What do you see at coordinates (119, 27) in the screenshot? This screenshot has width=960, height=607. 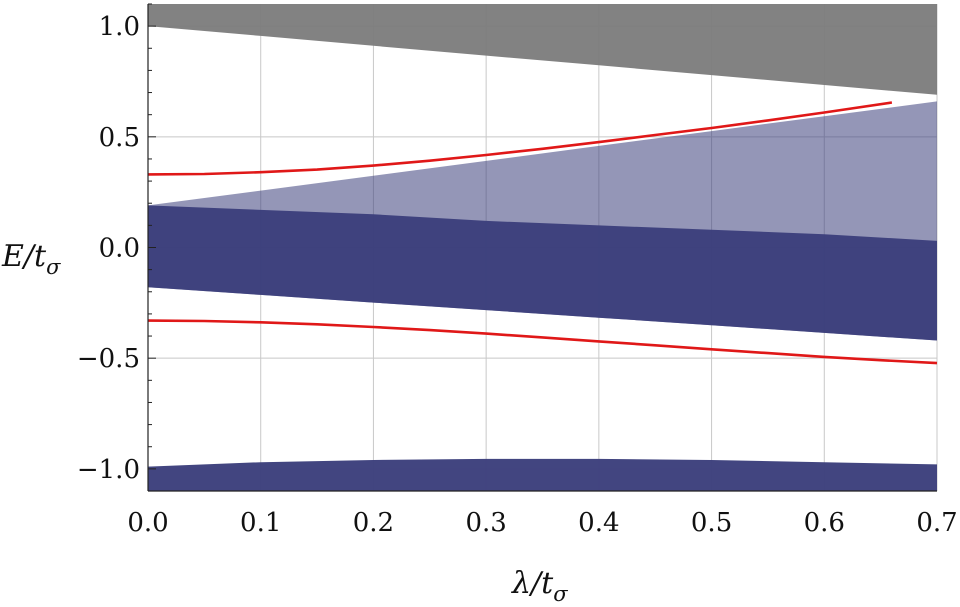 I see `y-tick-label: 1.0` at bounding box center [119, 27].